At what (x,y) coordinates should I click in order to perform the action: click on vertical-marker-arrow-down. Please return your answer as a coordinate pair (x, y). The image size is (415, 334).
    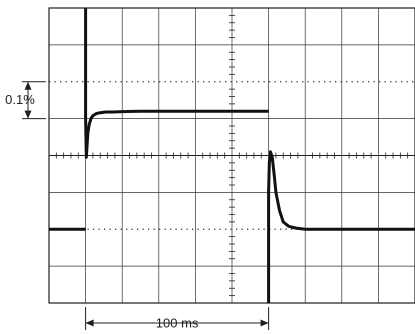
    Looking at the image, I should click on (28, 114).